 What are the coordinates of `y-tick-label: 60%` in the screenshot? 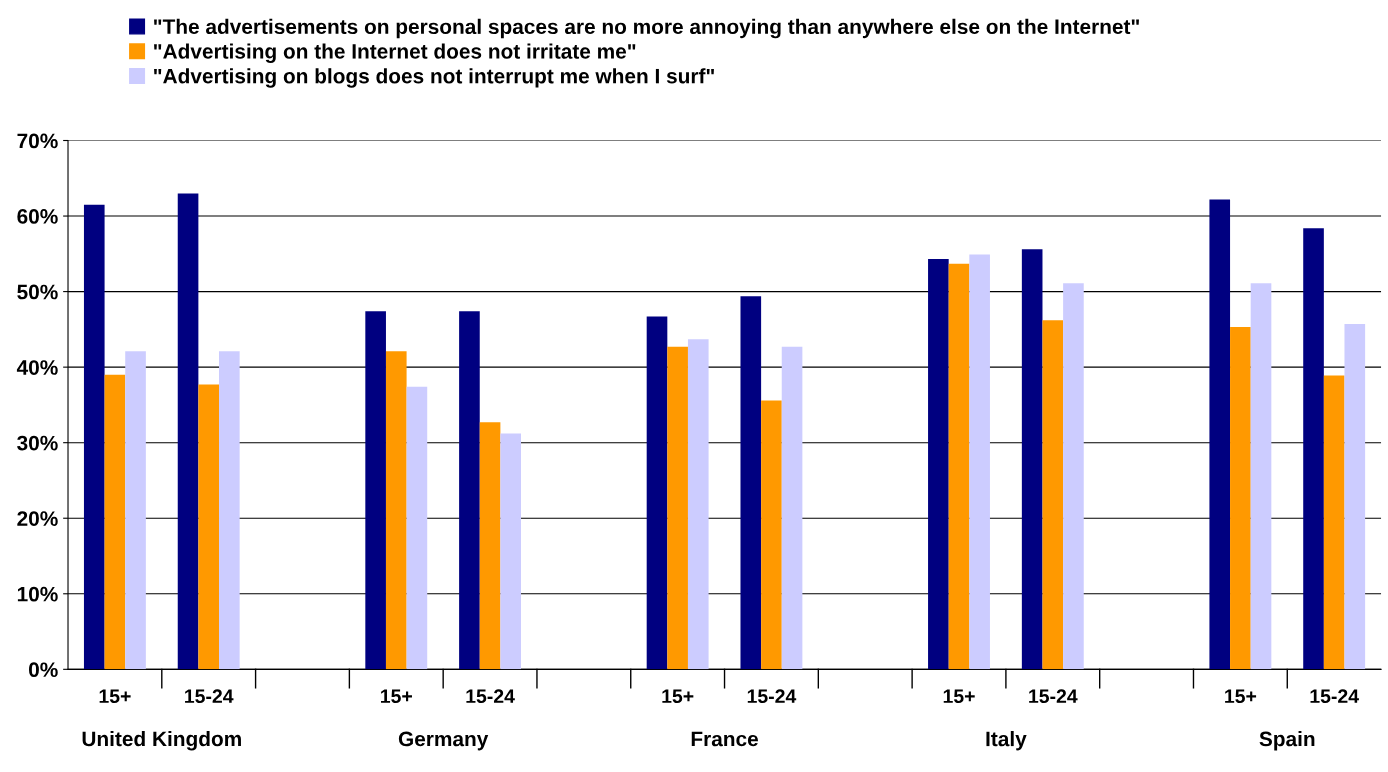 It's located at (37, 216).